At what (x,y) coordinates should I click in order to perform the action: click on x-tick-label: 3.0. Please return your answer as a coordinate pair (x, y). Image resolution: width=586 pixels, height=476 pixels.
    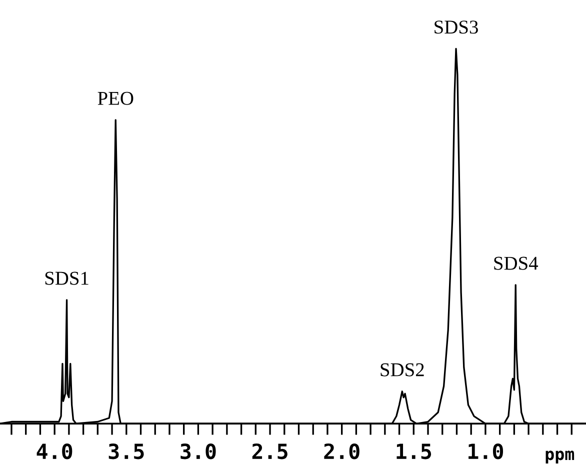
    Looking at the image, I should click on (198, 451).